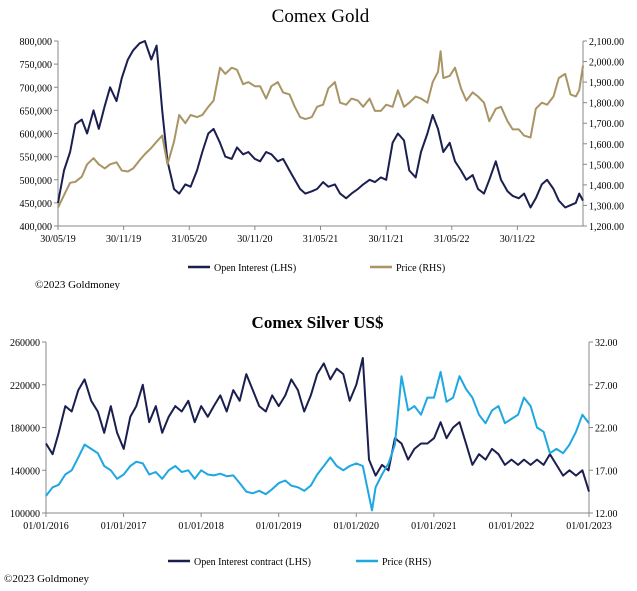 Image resolution: width=637 pixels, height=591 pixels. What do you see at coordinates (606, 104) in the screenshot?
I see `y-right-tick-label: 1,800.00` at bounding box center [606, 104].